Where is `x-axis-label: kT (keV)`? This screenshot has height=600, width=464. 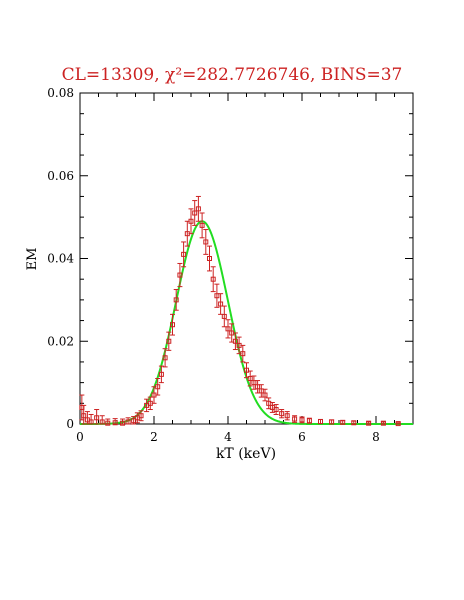 x-axis-label: kT (keV) is located at coordinates (246, 454).